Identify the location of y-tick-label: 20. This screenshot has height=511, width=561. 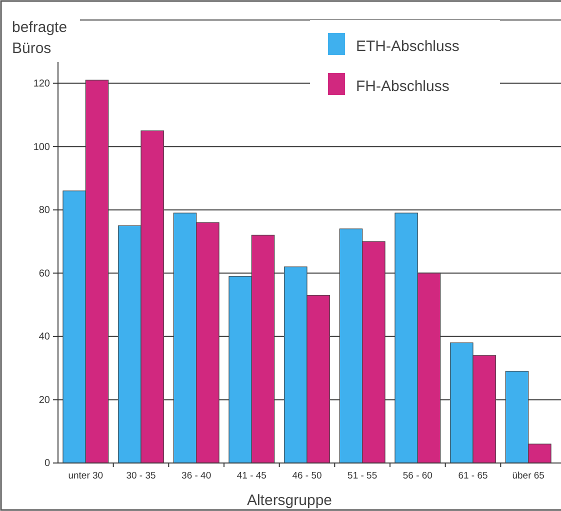
(44, 400).